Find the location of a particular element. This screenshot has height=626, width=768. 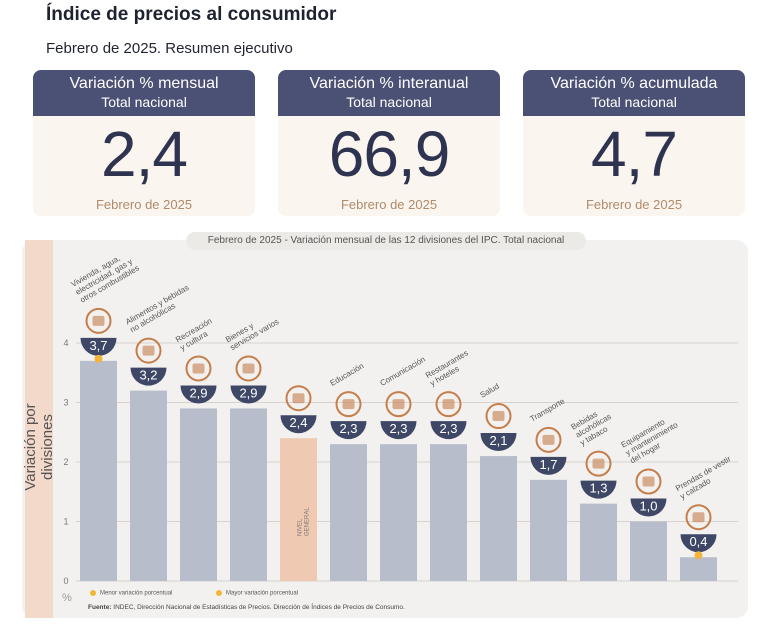

y-tick-label: 0 is located at coordinates (65, 581).